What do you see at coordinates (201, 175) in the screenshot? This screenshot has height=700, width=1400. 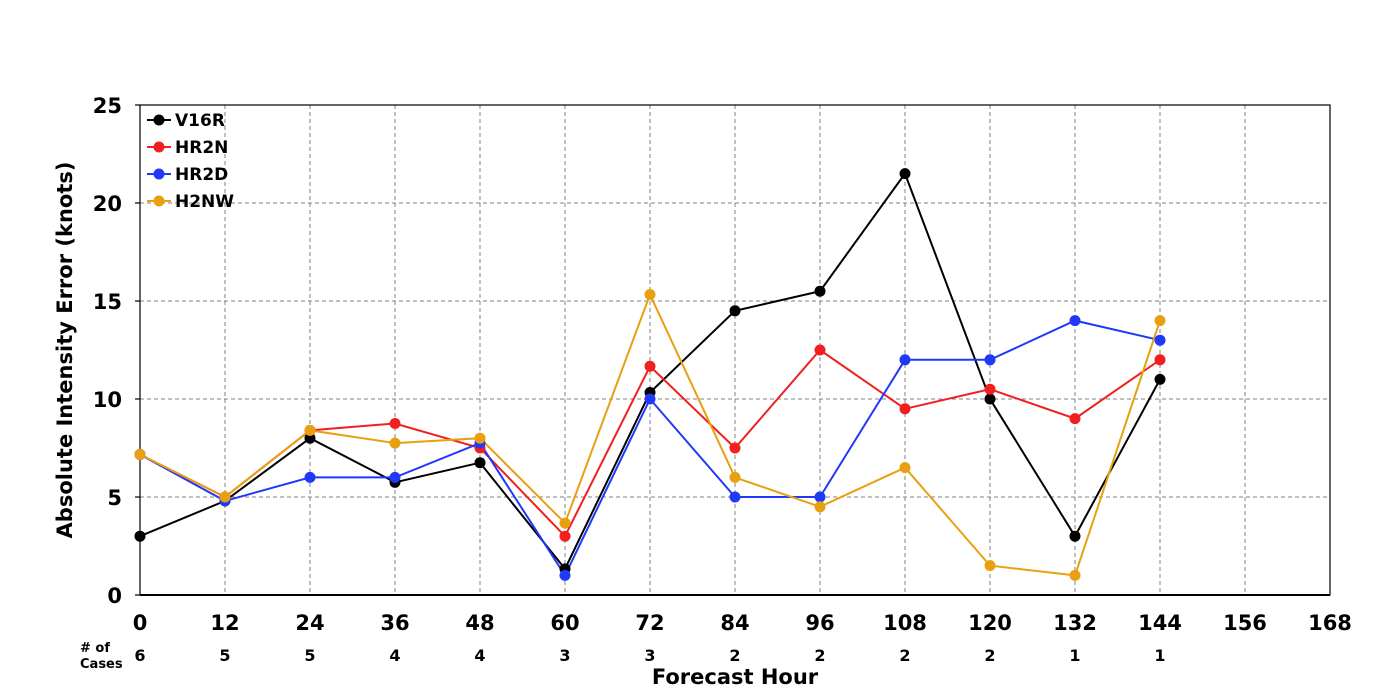 I see `legend-label-hr2d: HR2D` at bounding box center [201, 175].